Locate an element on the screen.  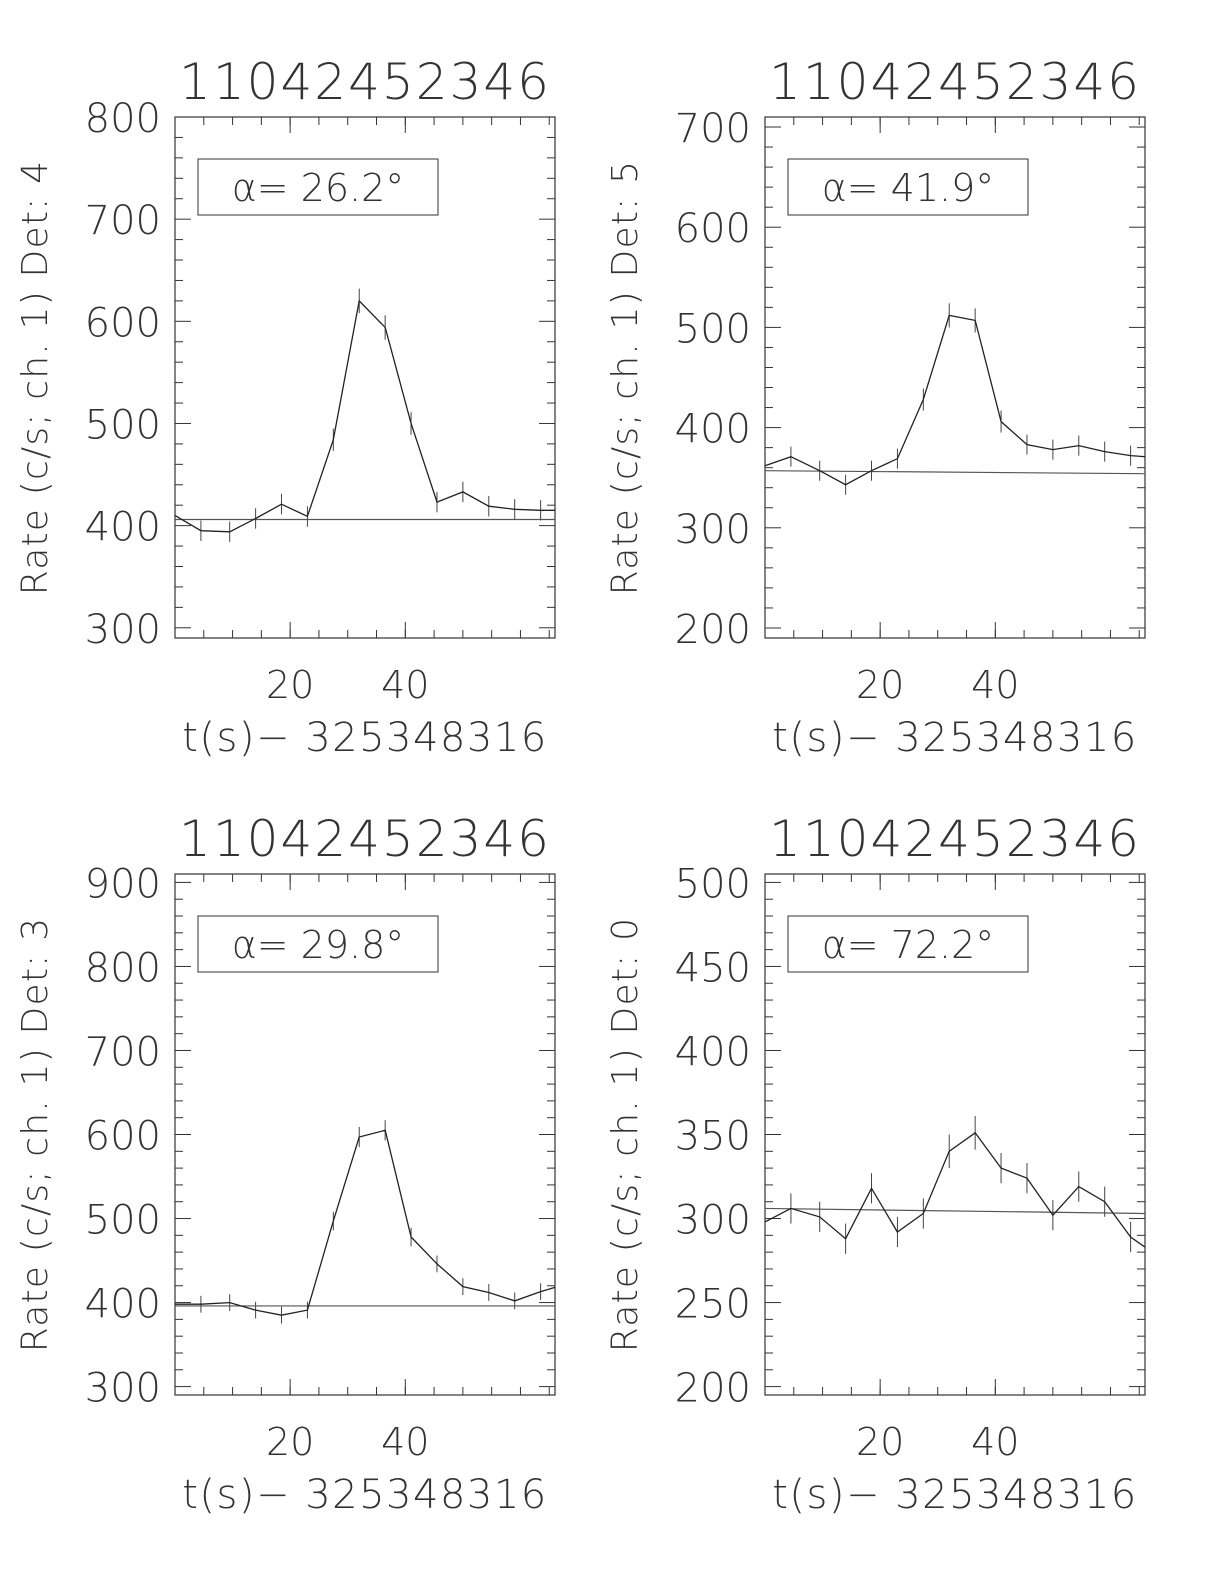
y-tick-label: 350 is located at coordinates (713, 1137).